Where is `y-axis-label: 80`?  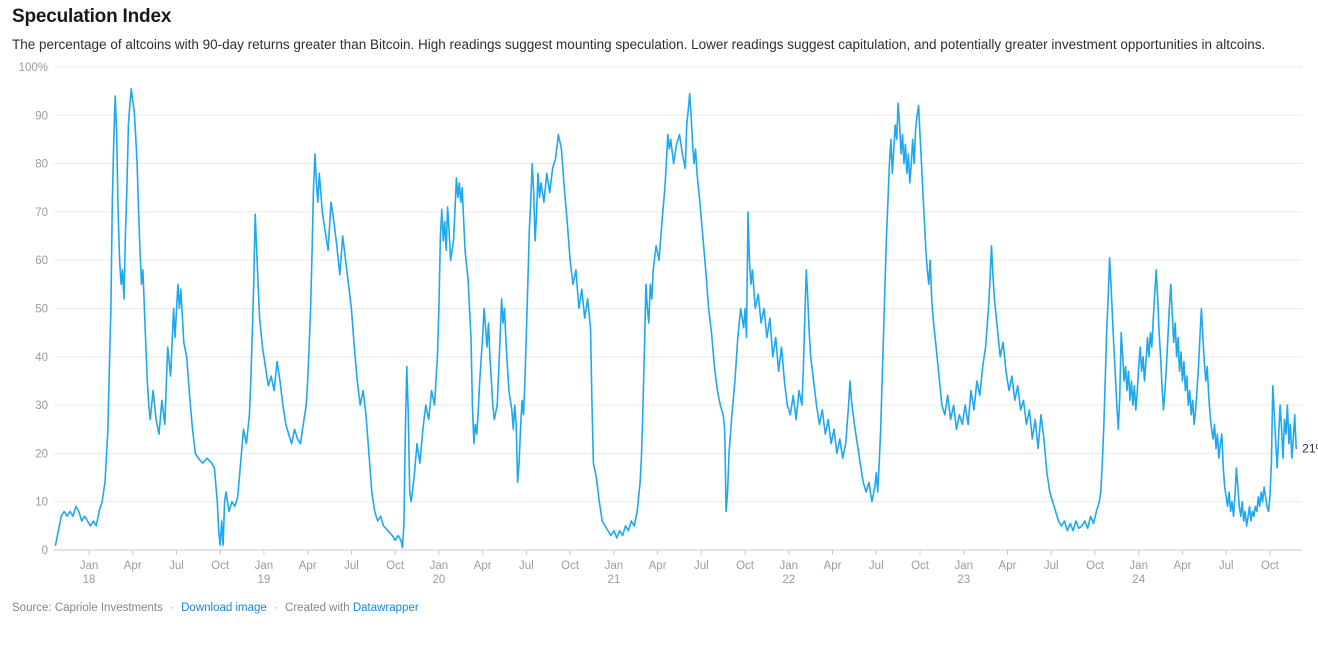 y-axis-label: 80 is located at coordinates (41, 164).